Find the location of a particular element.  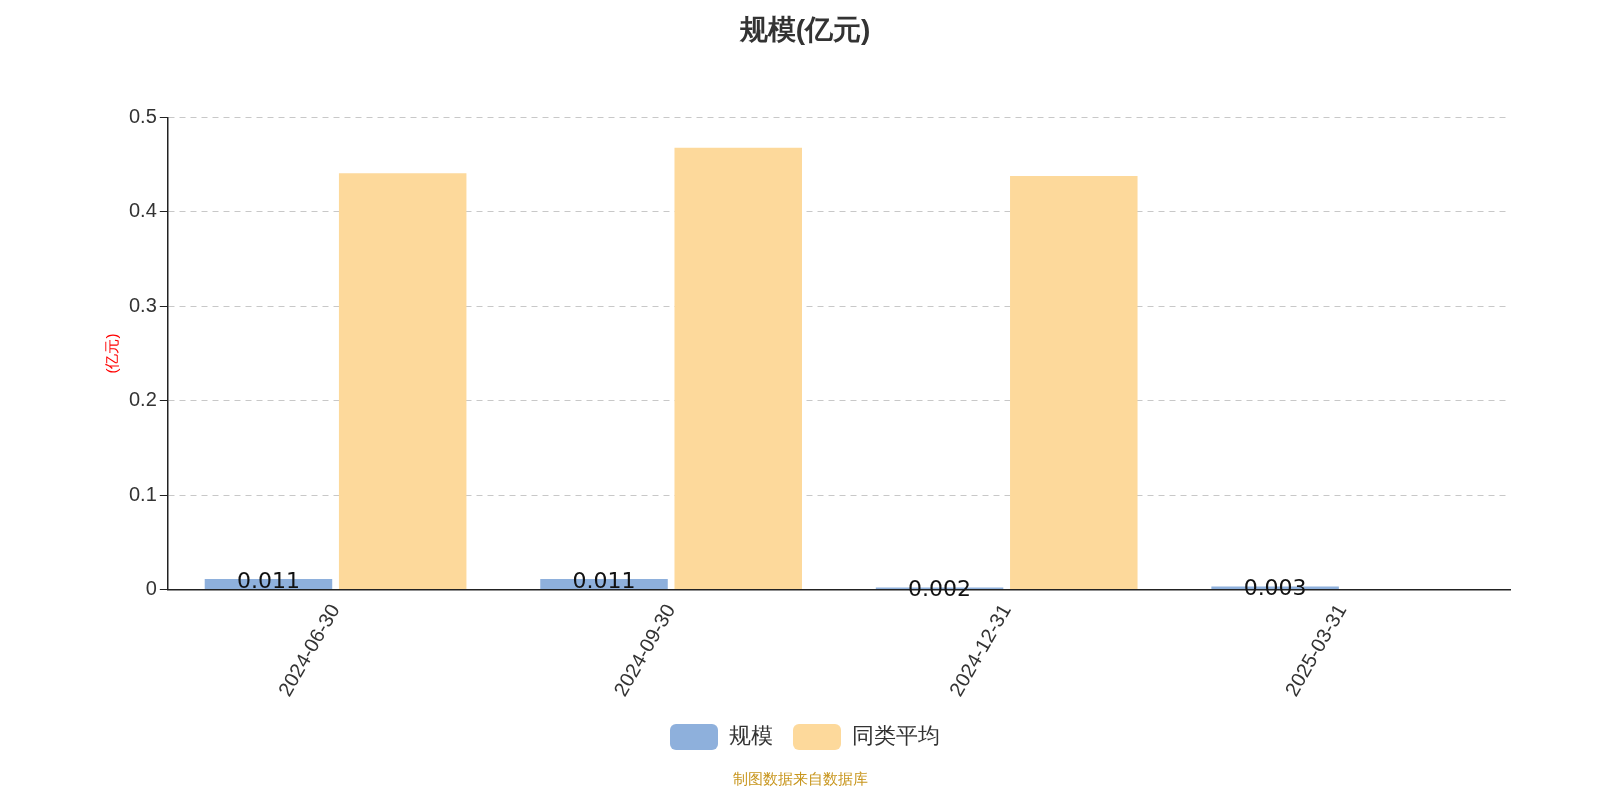

y-tick-label: 0.1 is located at coordinates (142, 493).